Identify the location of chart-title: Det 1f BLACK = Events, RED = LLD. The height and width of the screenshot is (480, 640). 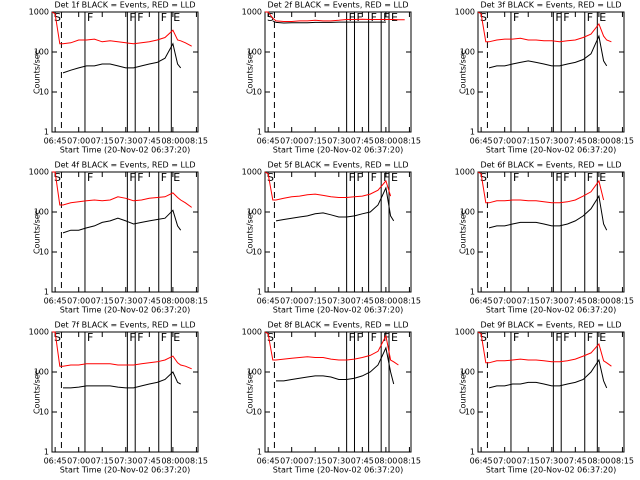
(124, 5).